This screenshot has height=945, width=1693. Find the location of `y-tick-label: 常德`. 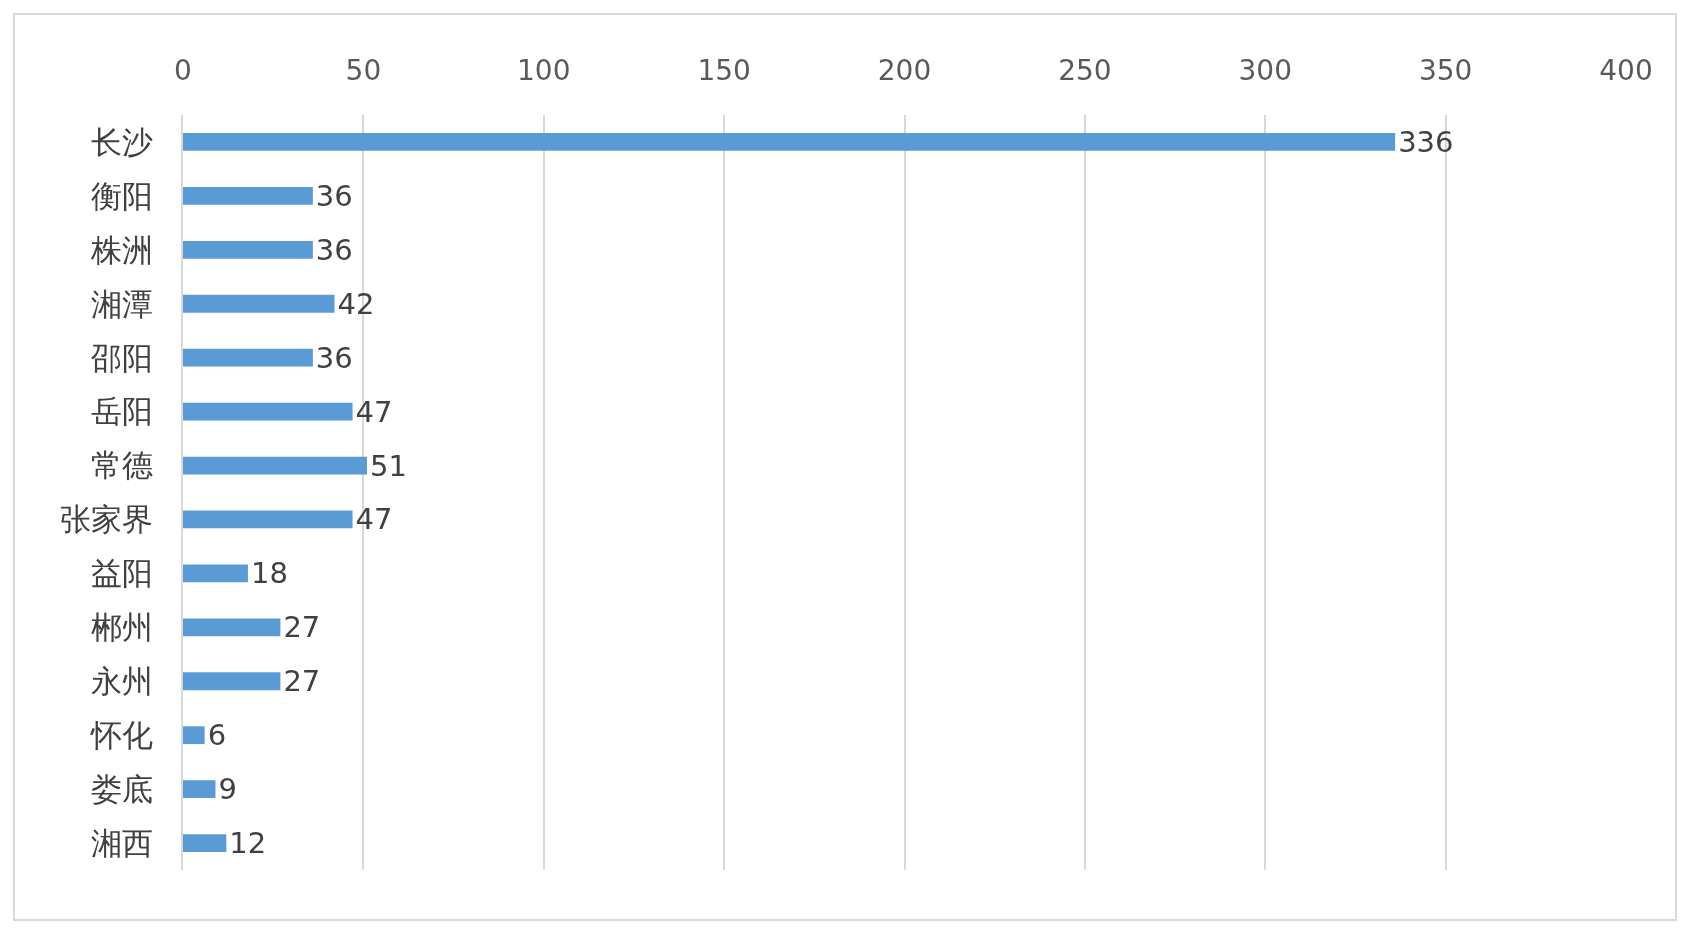

y-tick-label: 常德 is located at coordinates (121, 465).